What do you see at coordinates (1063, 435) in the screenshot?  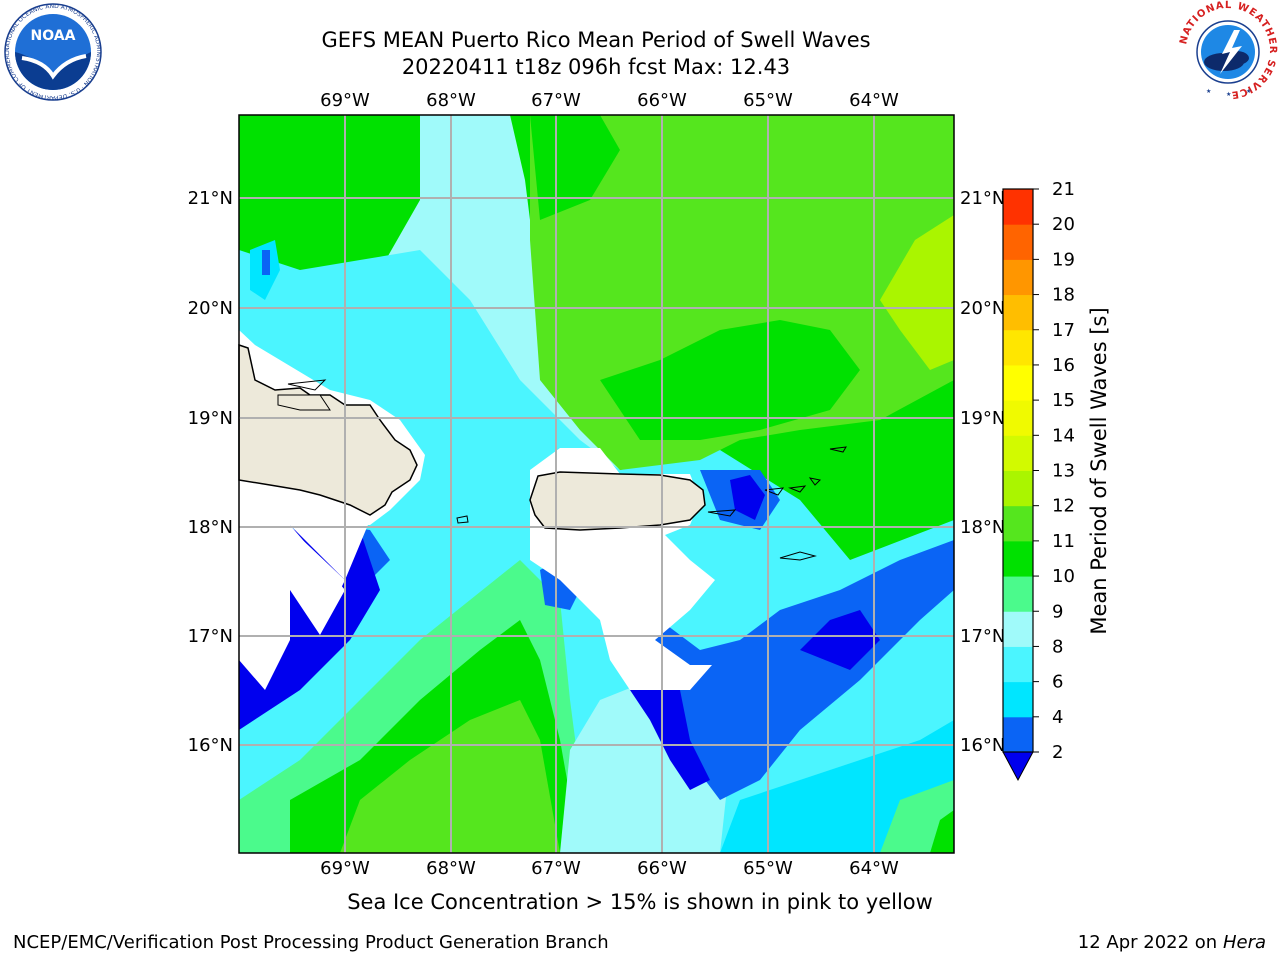 I see `colorbar-tick-label: 14` at bounding box center [1063, 435].